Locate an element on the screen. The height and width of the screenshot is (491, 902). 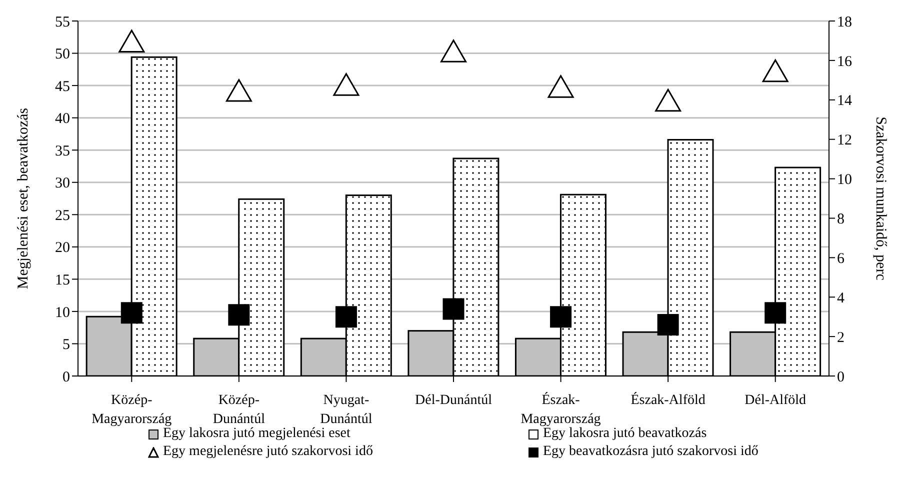
y2-tick-label: 8 is located at coordinates (840, 220).